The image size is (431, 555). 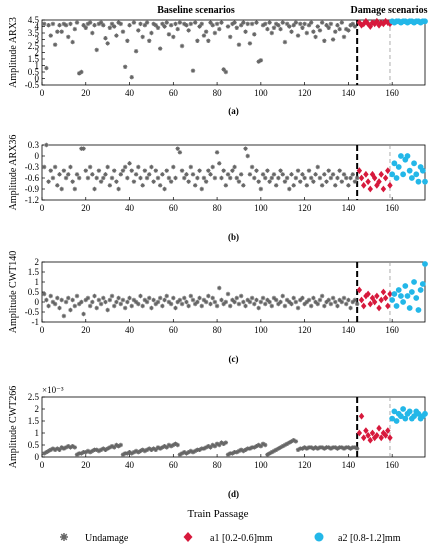 I want to click on x-tick-label: 40, so click(x=130, y=465).